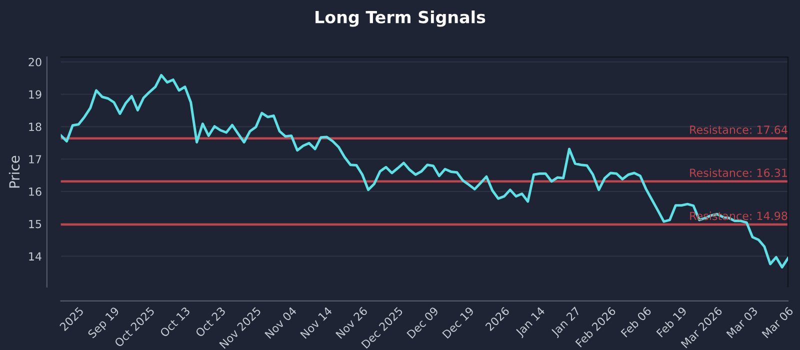 The image size is (800, 350). Describe the element at coordinates (672, 322) in the screenshot. I see `x-tick-label: Feb 19` at that location.